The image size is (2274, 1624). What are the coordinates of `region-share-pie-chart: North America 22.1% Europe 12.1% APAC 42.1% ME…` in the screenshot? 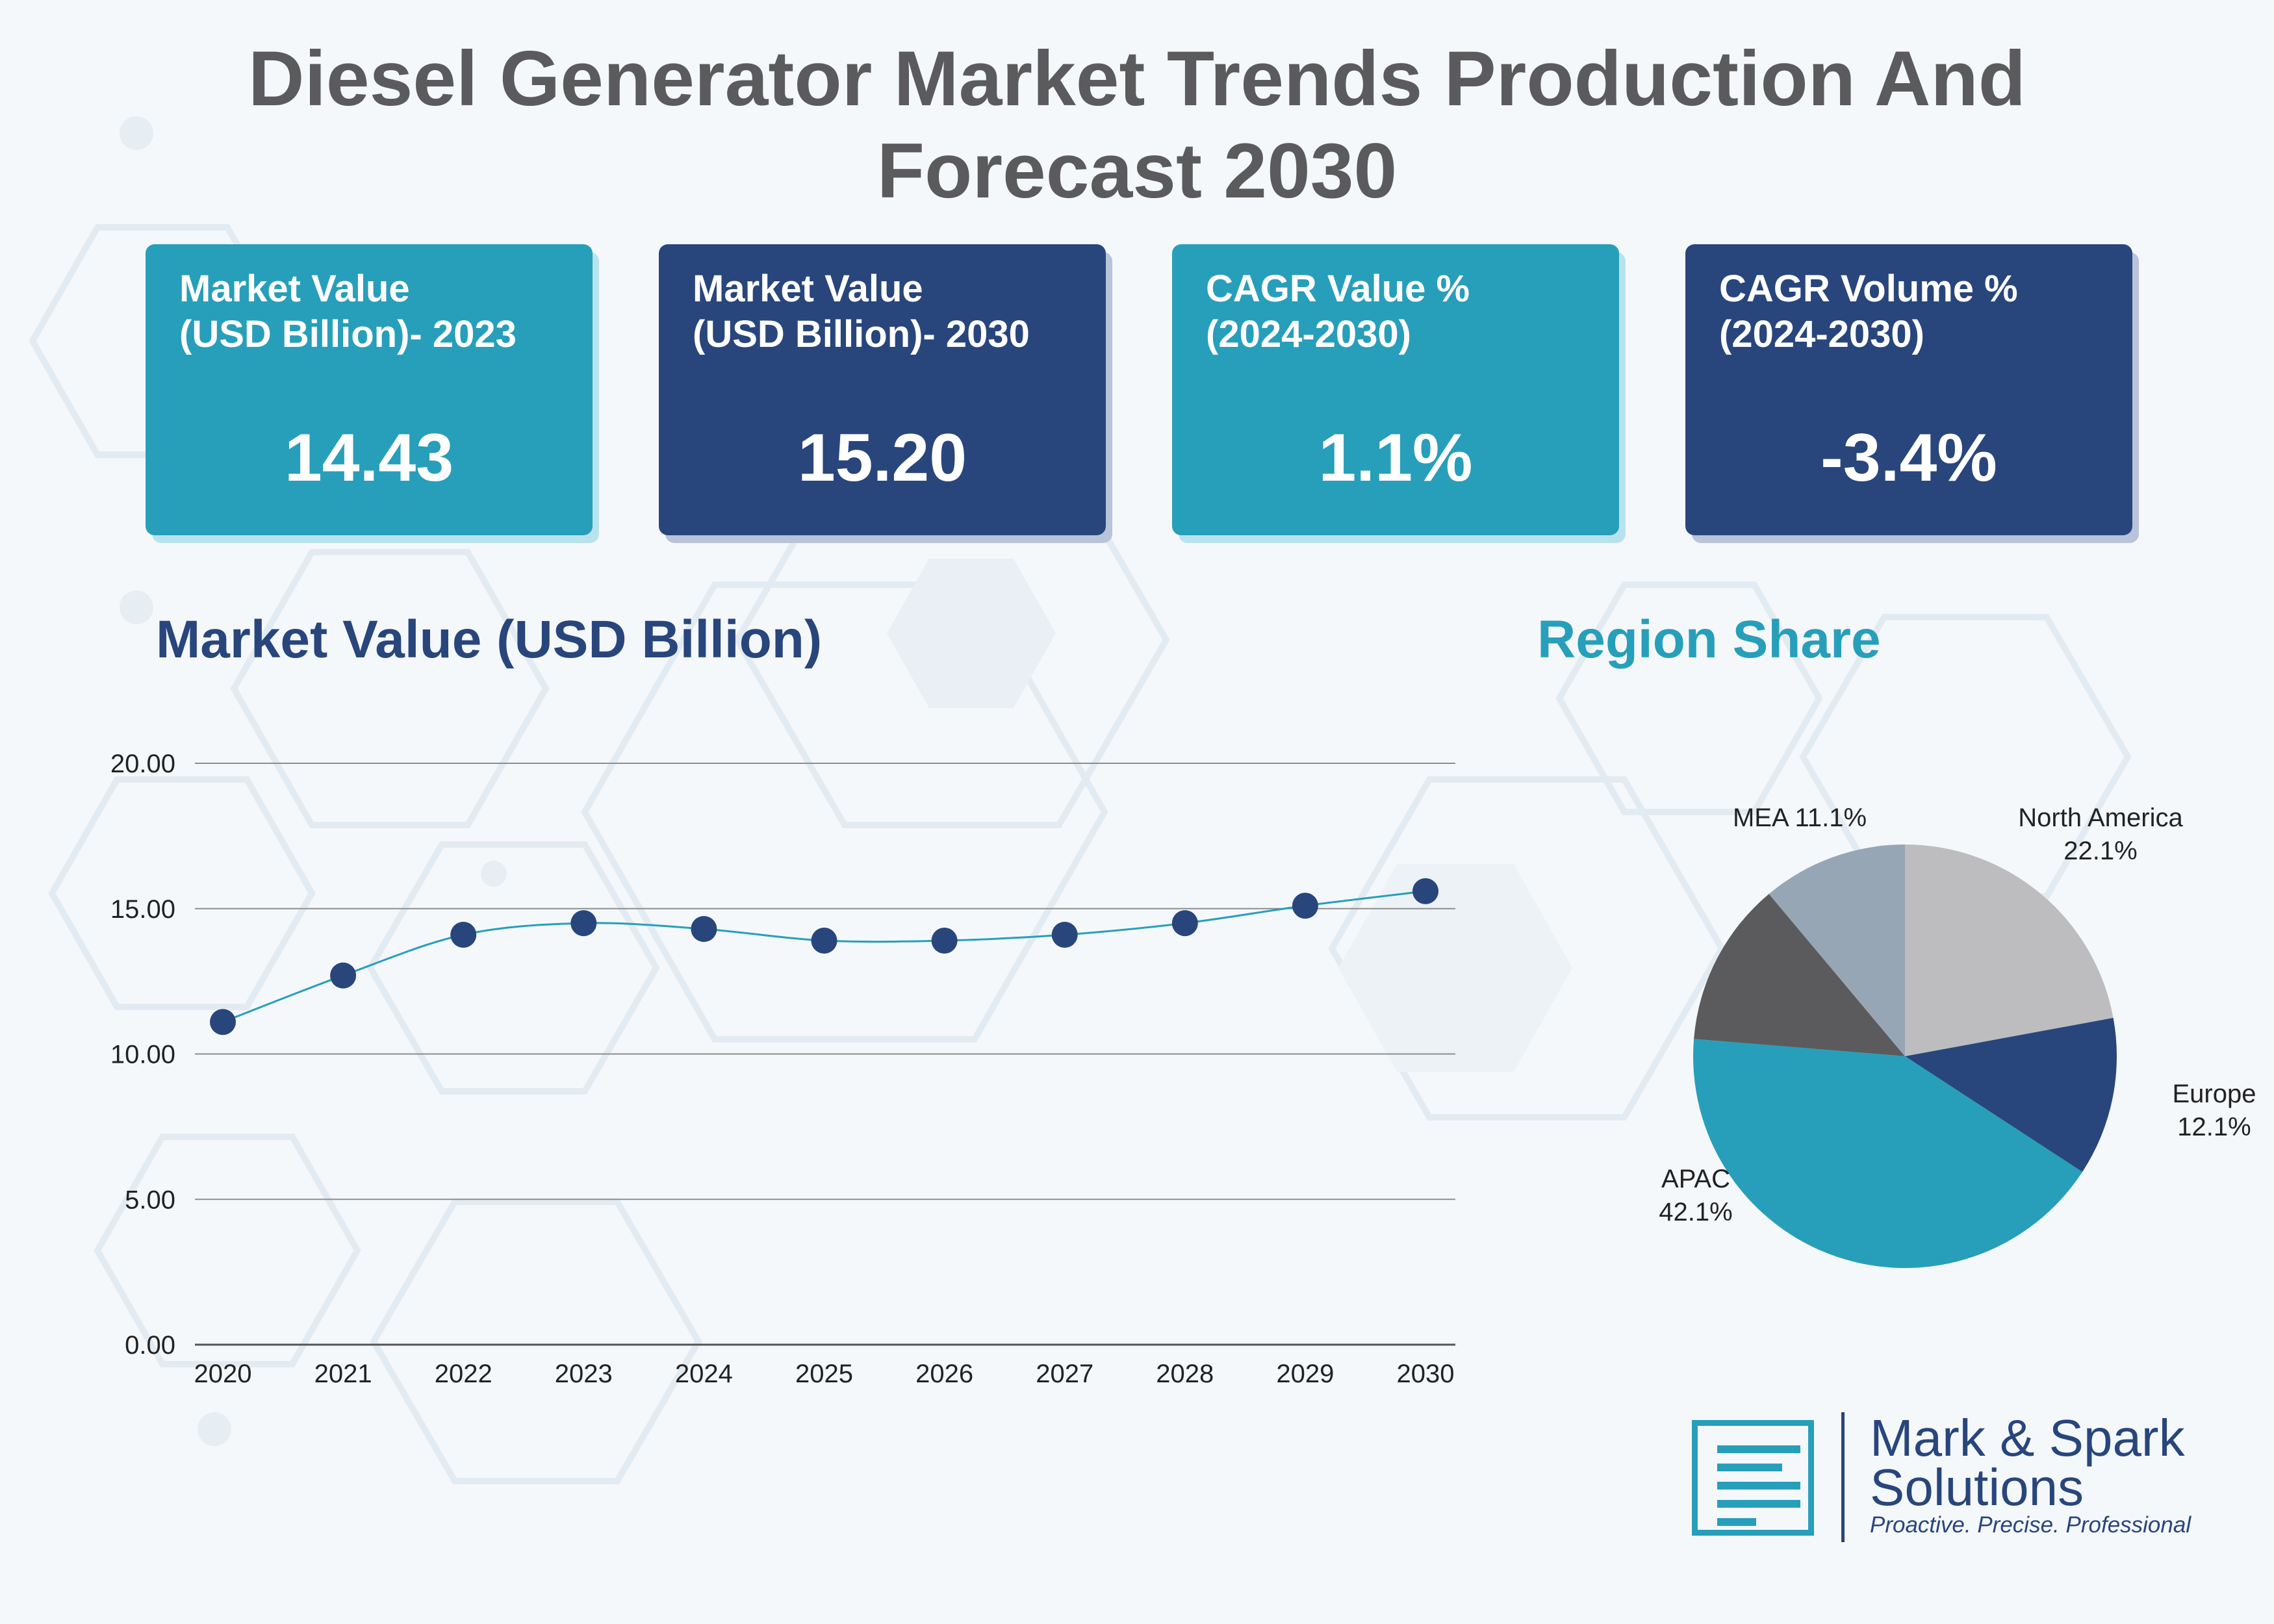 It's located at (1957, 1036).